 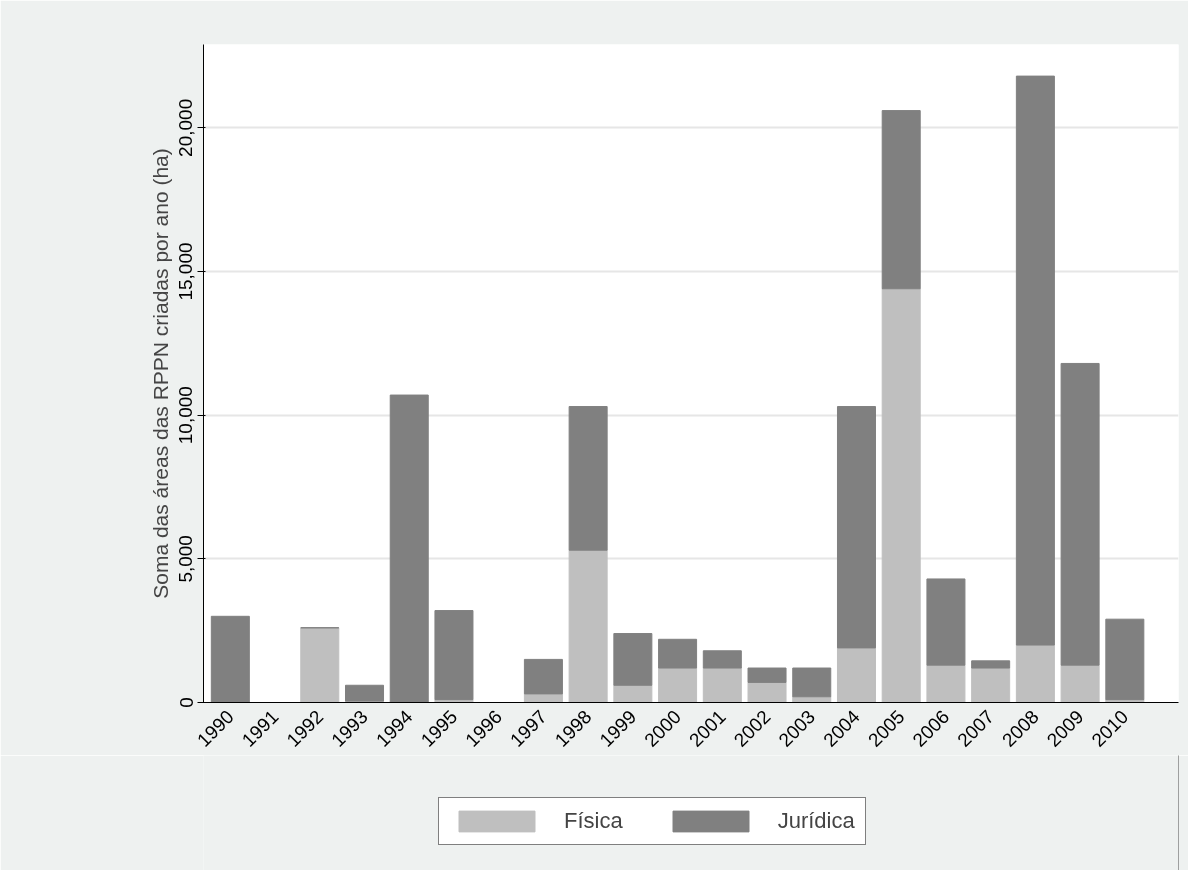 I want to click on y-tick-label: 10,000, so click(x=186, y=415).